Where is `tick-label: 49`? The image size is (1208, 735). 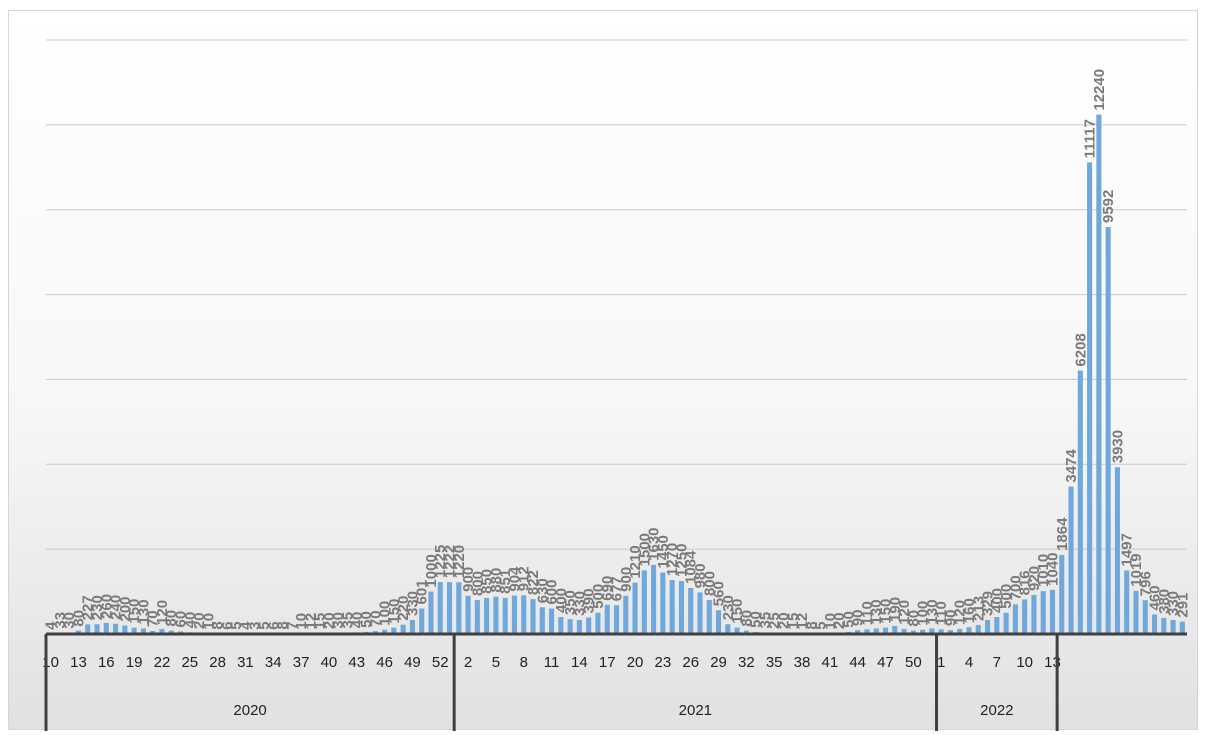 tick-label: 49 is located at coordinates (412, 662).